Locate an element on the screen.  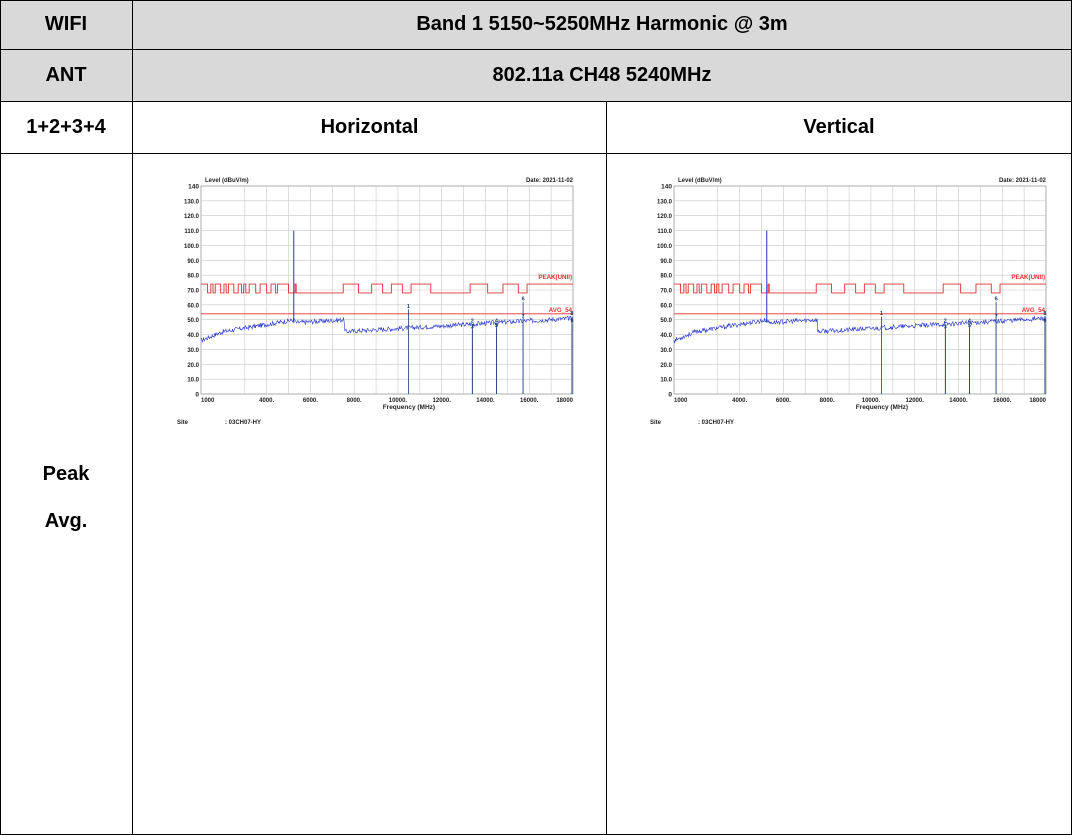
horizontal-header: Horizontal is located at coordinates (369, 127).